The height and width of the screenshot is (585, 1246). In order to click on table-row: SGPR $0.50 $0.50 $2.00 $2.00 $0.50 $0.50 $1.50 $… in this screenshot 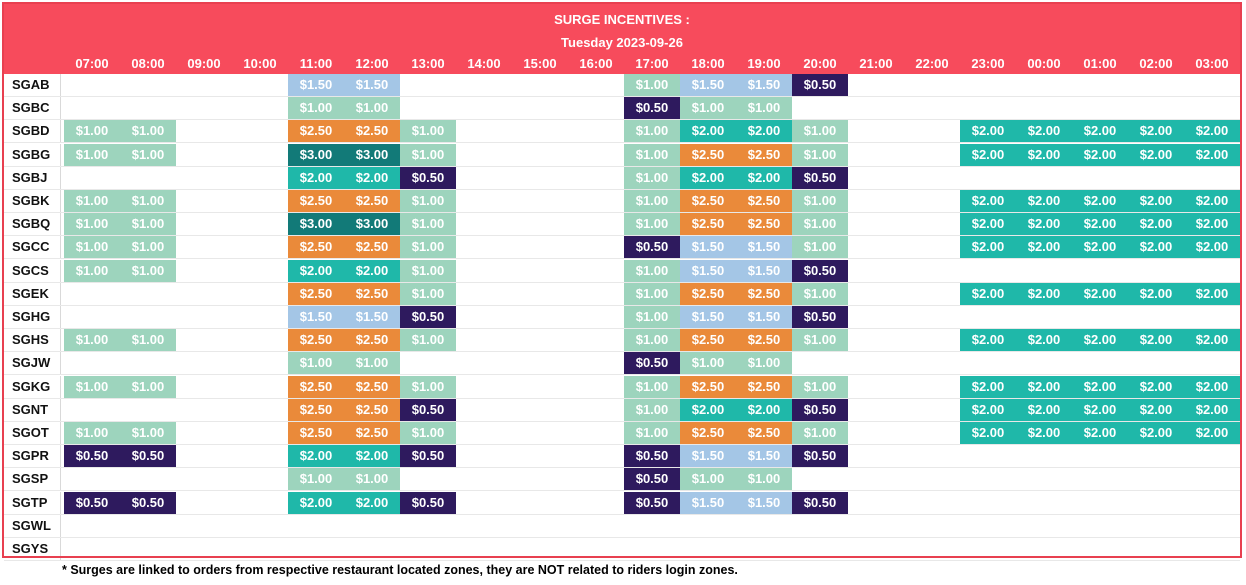, I will do `click(622, 457)`.